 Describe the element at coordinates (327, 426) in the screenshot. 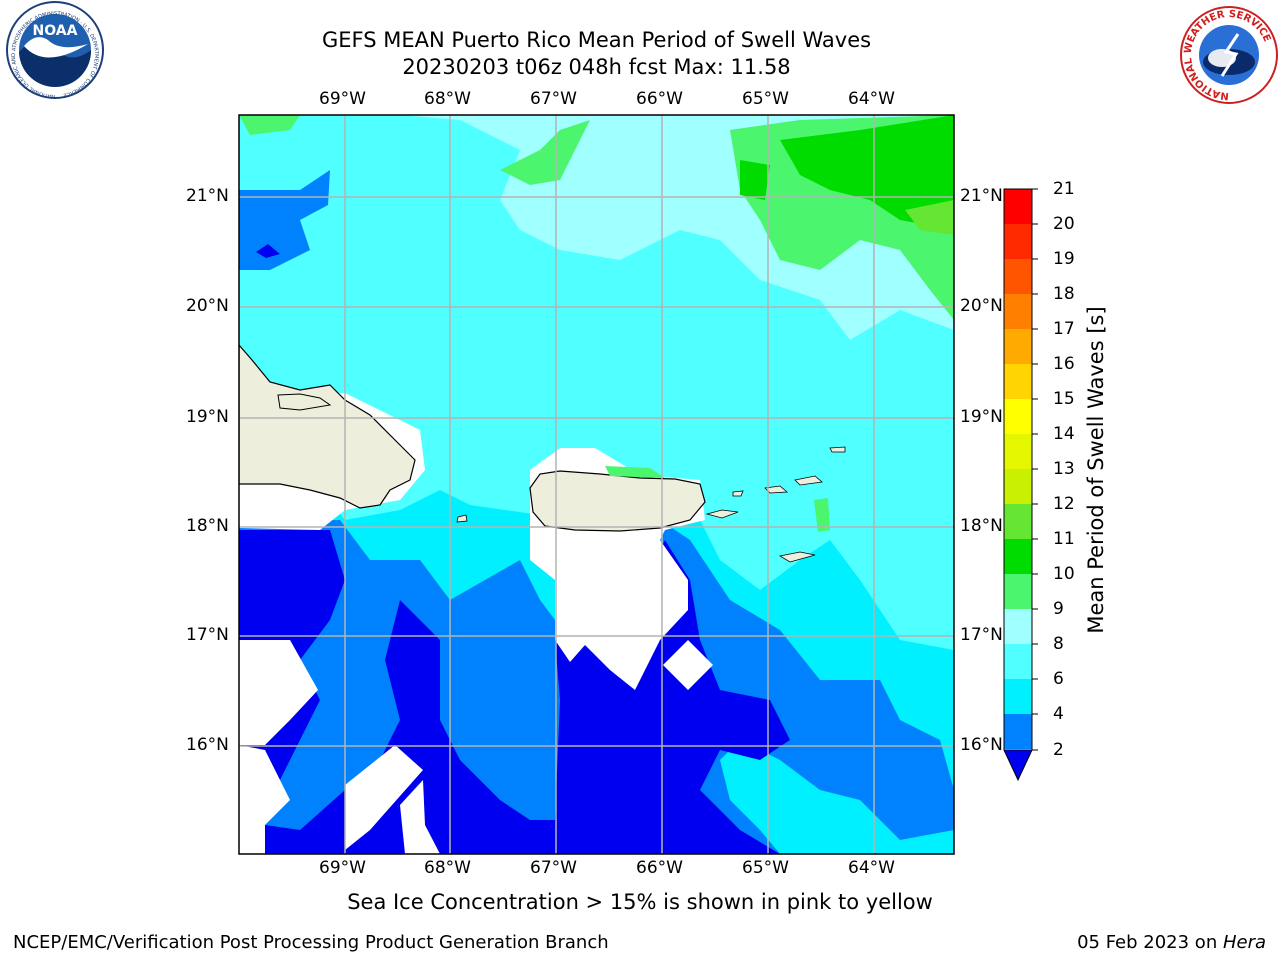

I see `hispaniola-landmass` at that location.